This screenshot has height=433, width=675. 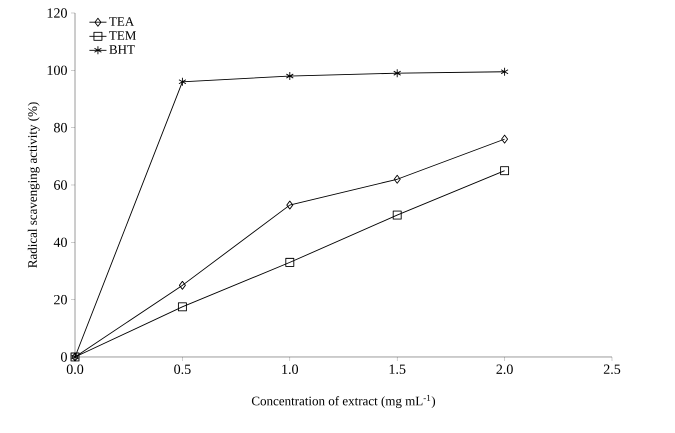 What do you see at coordinates (122, 35) in the screenshot?
I see `legend-label: TEM` at bounding box center [122, 35].